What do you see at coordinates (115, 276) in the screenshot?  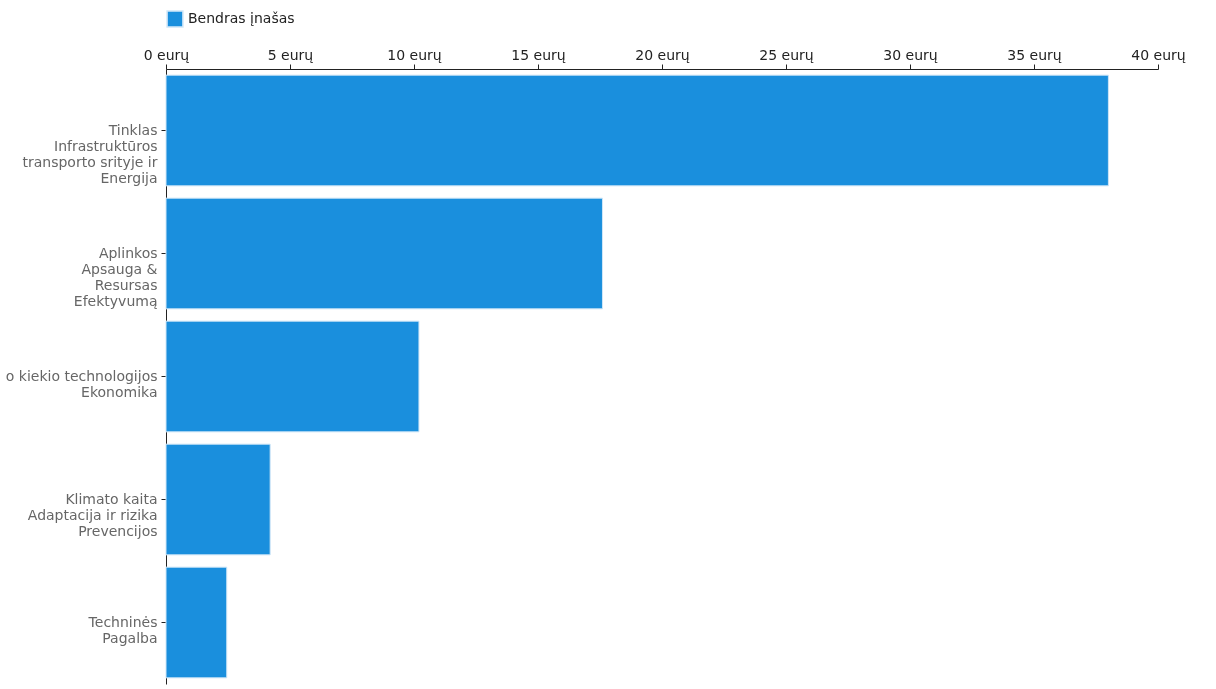 I see `y-tick-label: Aplinkos Apsauga & Resursas Efektyvumą` at bounding box center [115, 276].